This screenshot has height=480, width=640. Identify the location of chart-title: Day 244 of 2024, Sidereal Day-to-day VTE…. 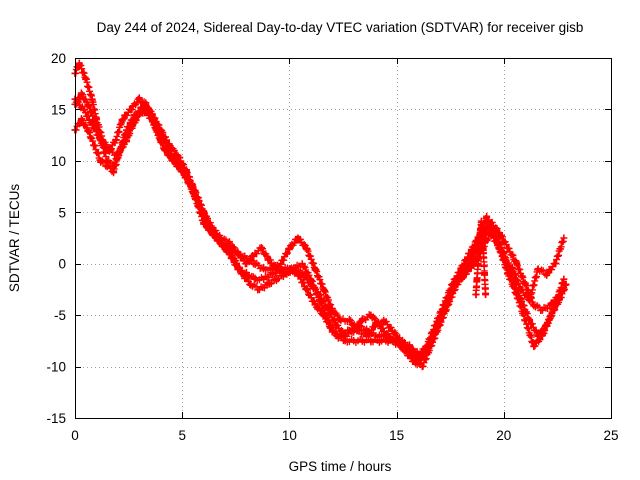
(340, 27).